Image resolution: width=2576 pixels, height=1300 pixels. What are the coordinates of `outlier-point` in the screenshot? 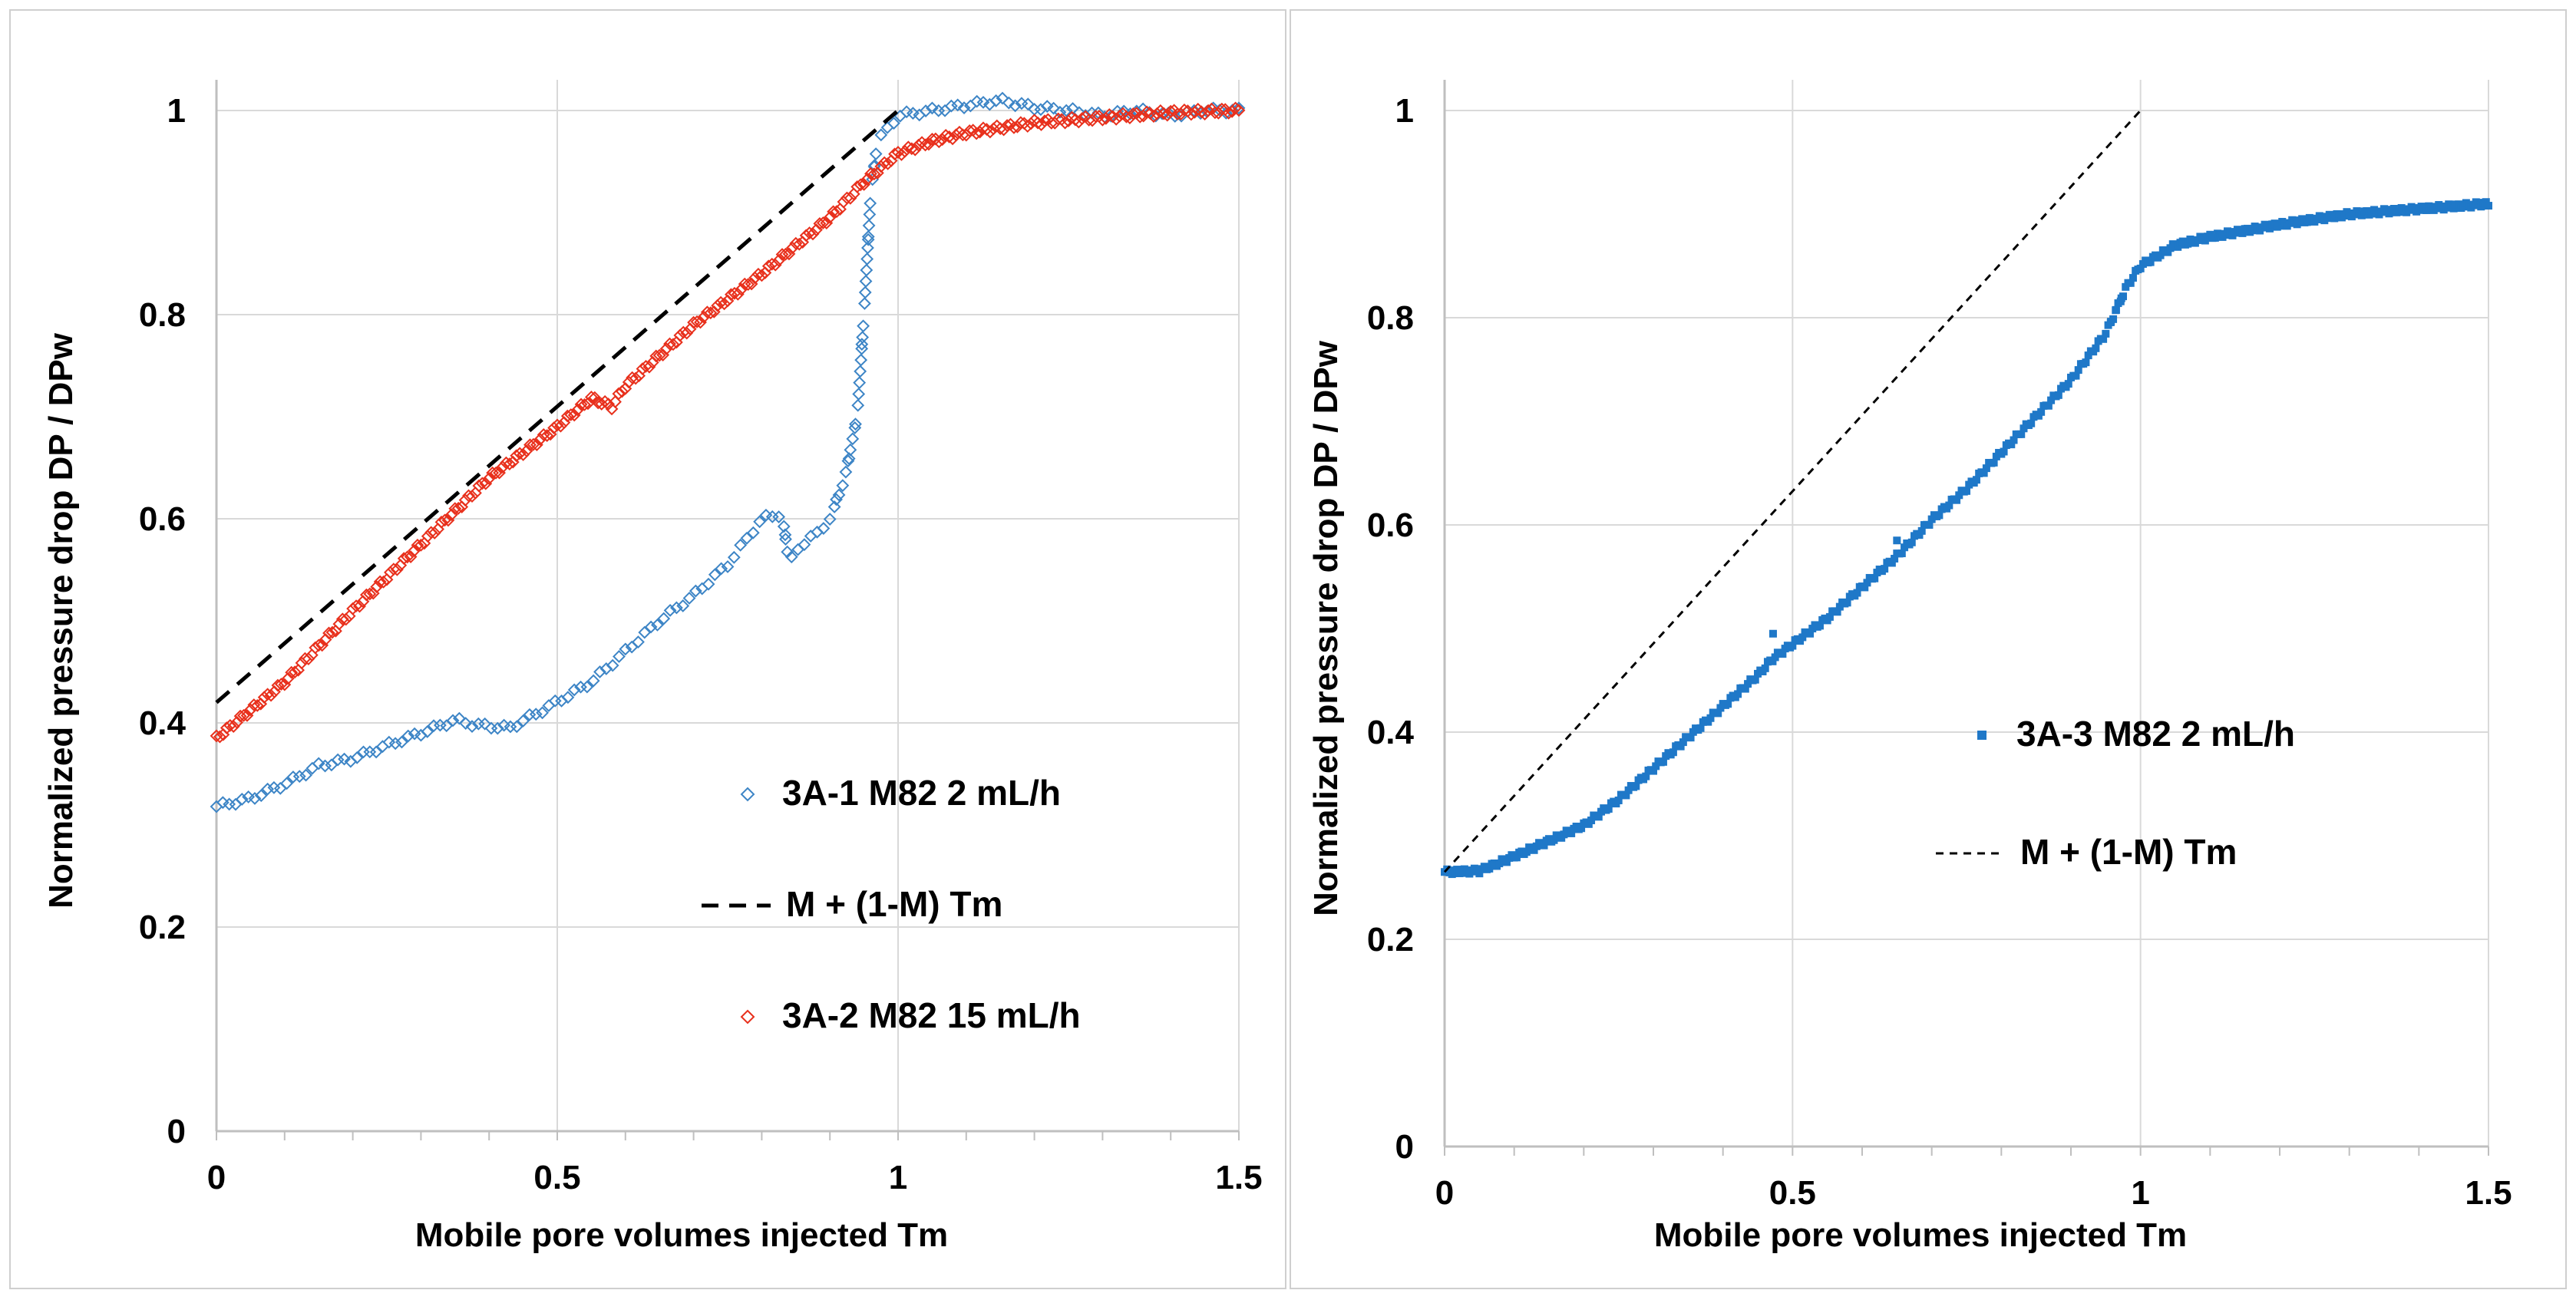 It's located at (1897, 540).